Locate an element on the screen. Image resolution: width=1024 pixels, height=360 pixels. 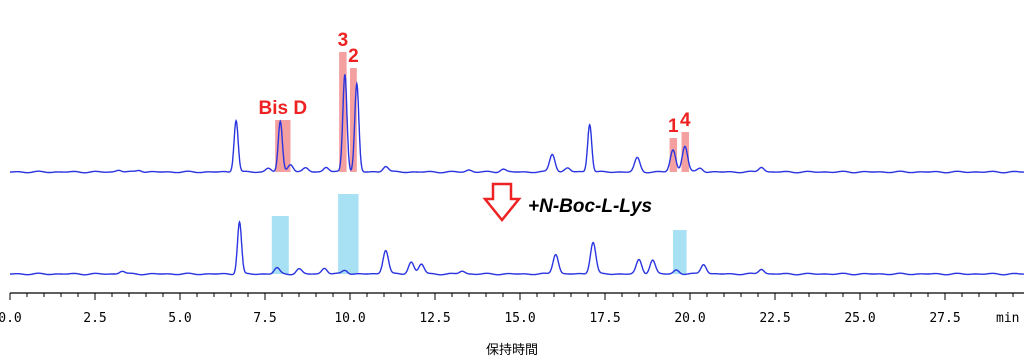
x-tick-label: 7.5 is located at coordinates (264, 318).